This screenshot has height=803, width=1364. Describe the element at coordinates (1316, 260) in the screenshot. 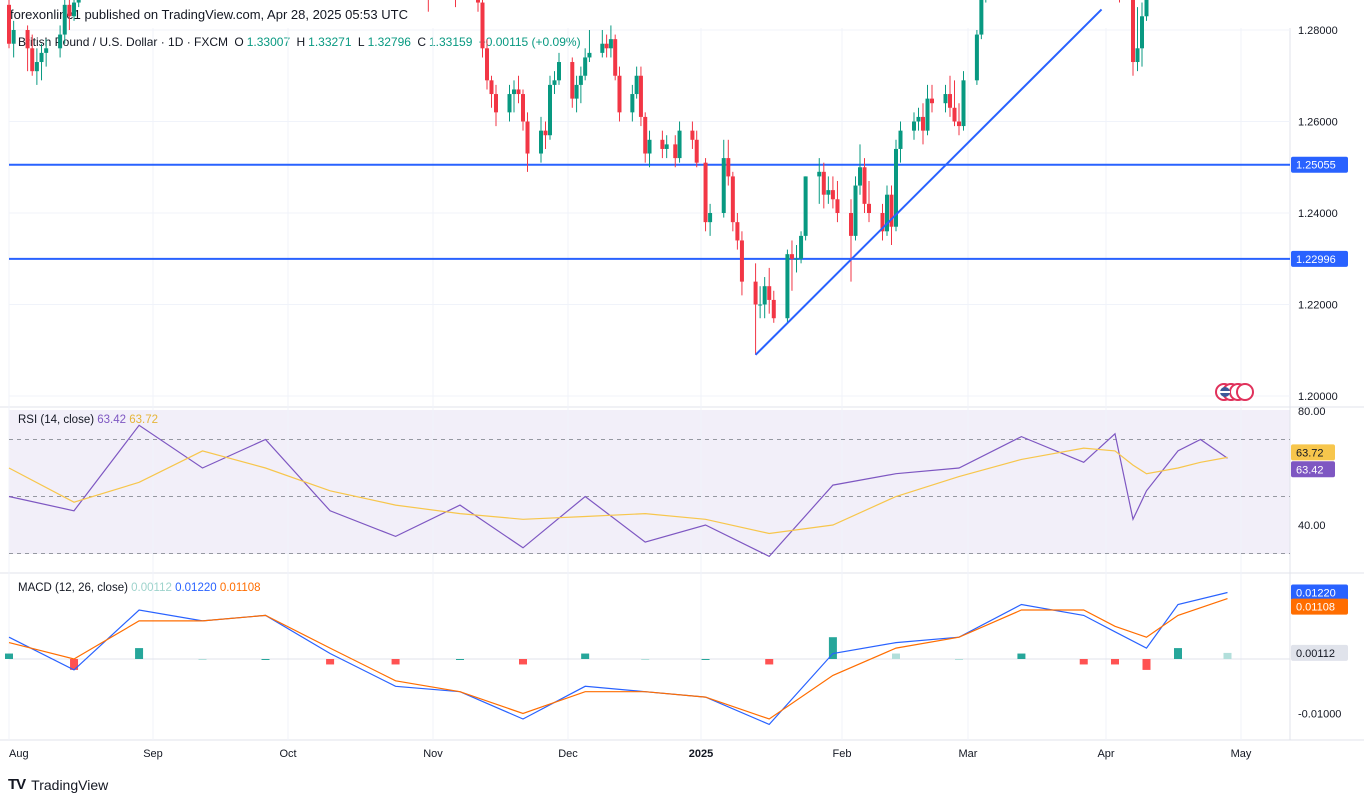

I see `level-price-tag-label: 1.22996` at that location.